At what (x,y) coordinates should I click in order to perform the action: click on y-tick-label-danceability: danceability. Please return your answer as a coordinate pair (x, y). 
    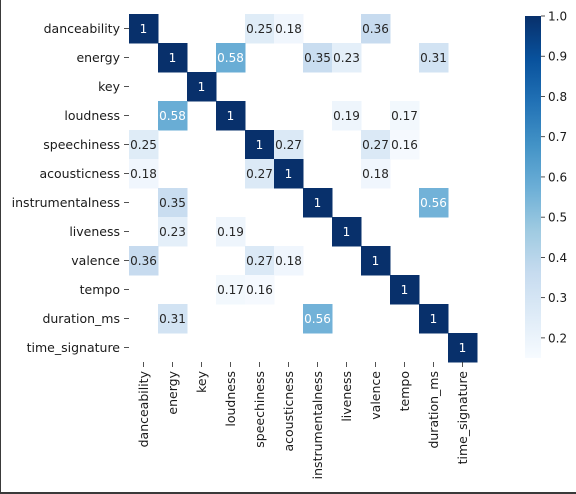
    Looking at the image, I should click on (82, 28).